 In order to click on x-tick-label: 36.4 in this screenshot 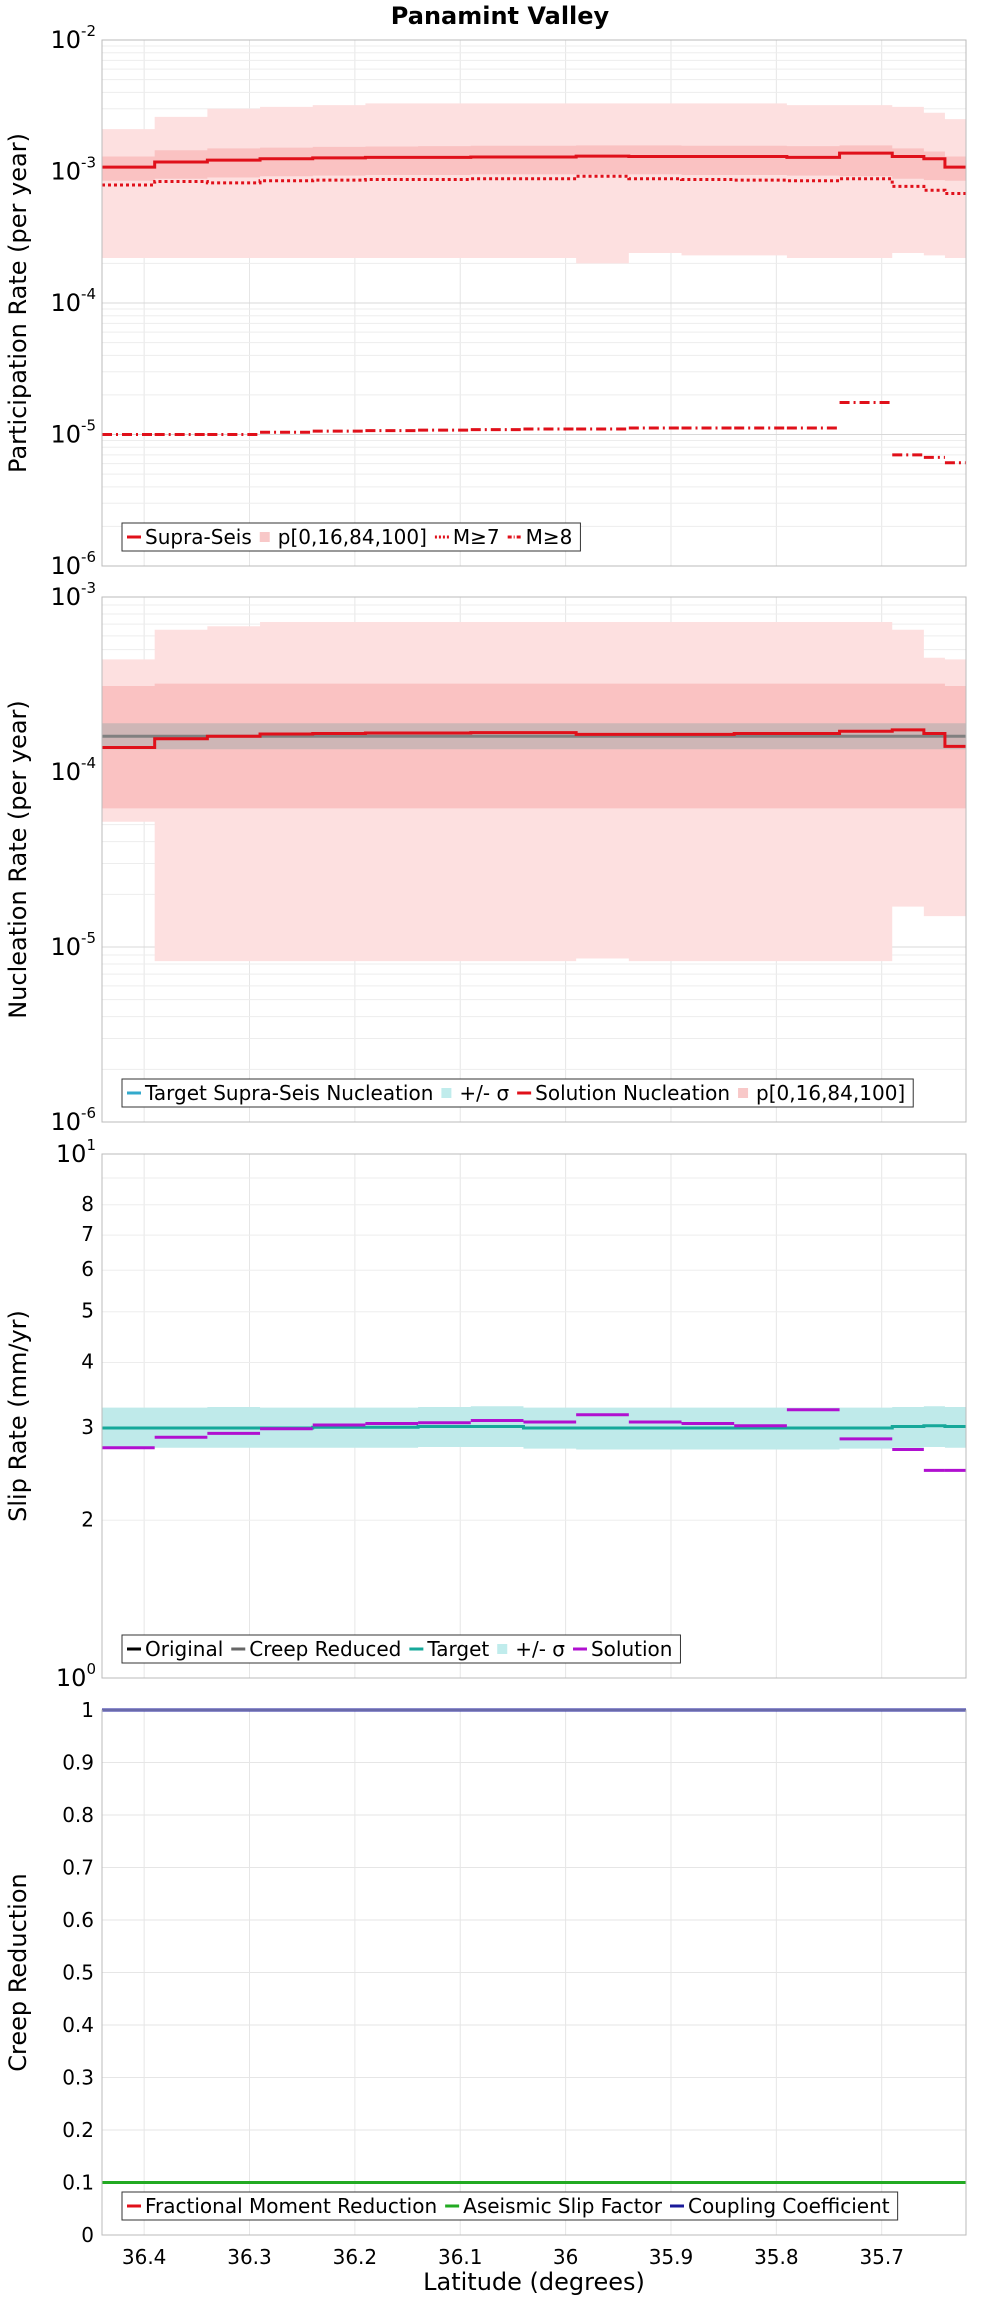, I will do `click(144, 2257)`.